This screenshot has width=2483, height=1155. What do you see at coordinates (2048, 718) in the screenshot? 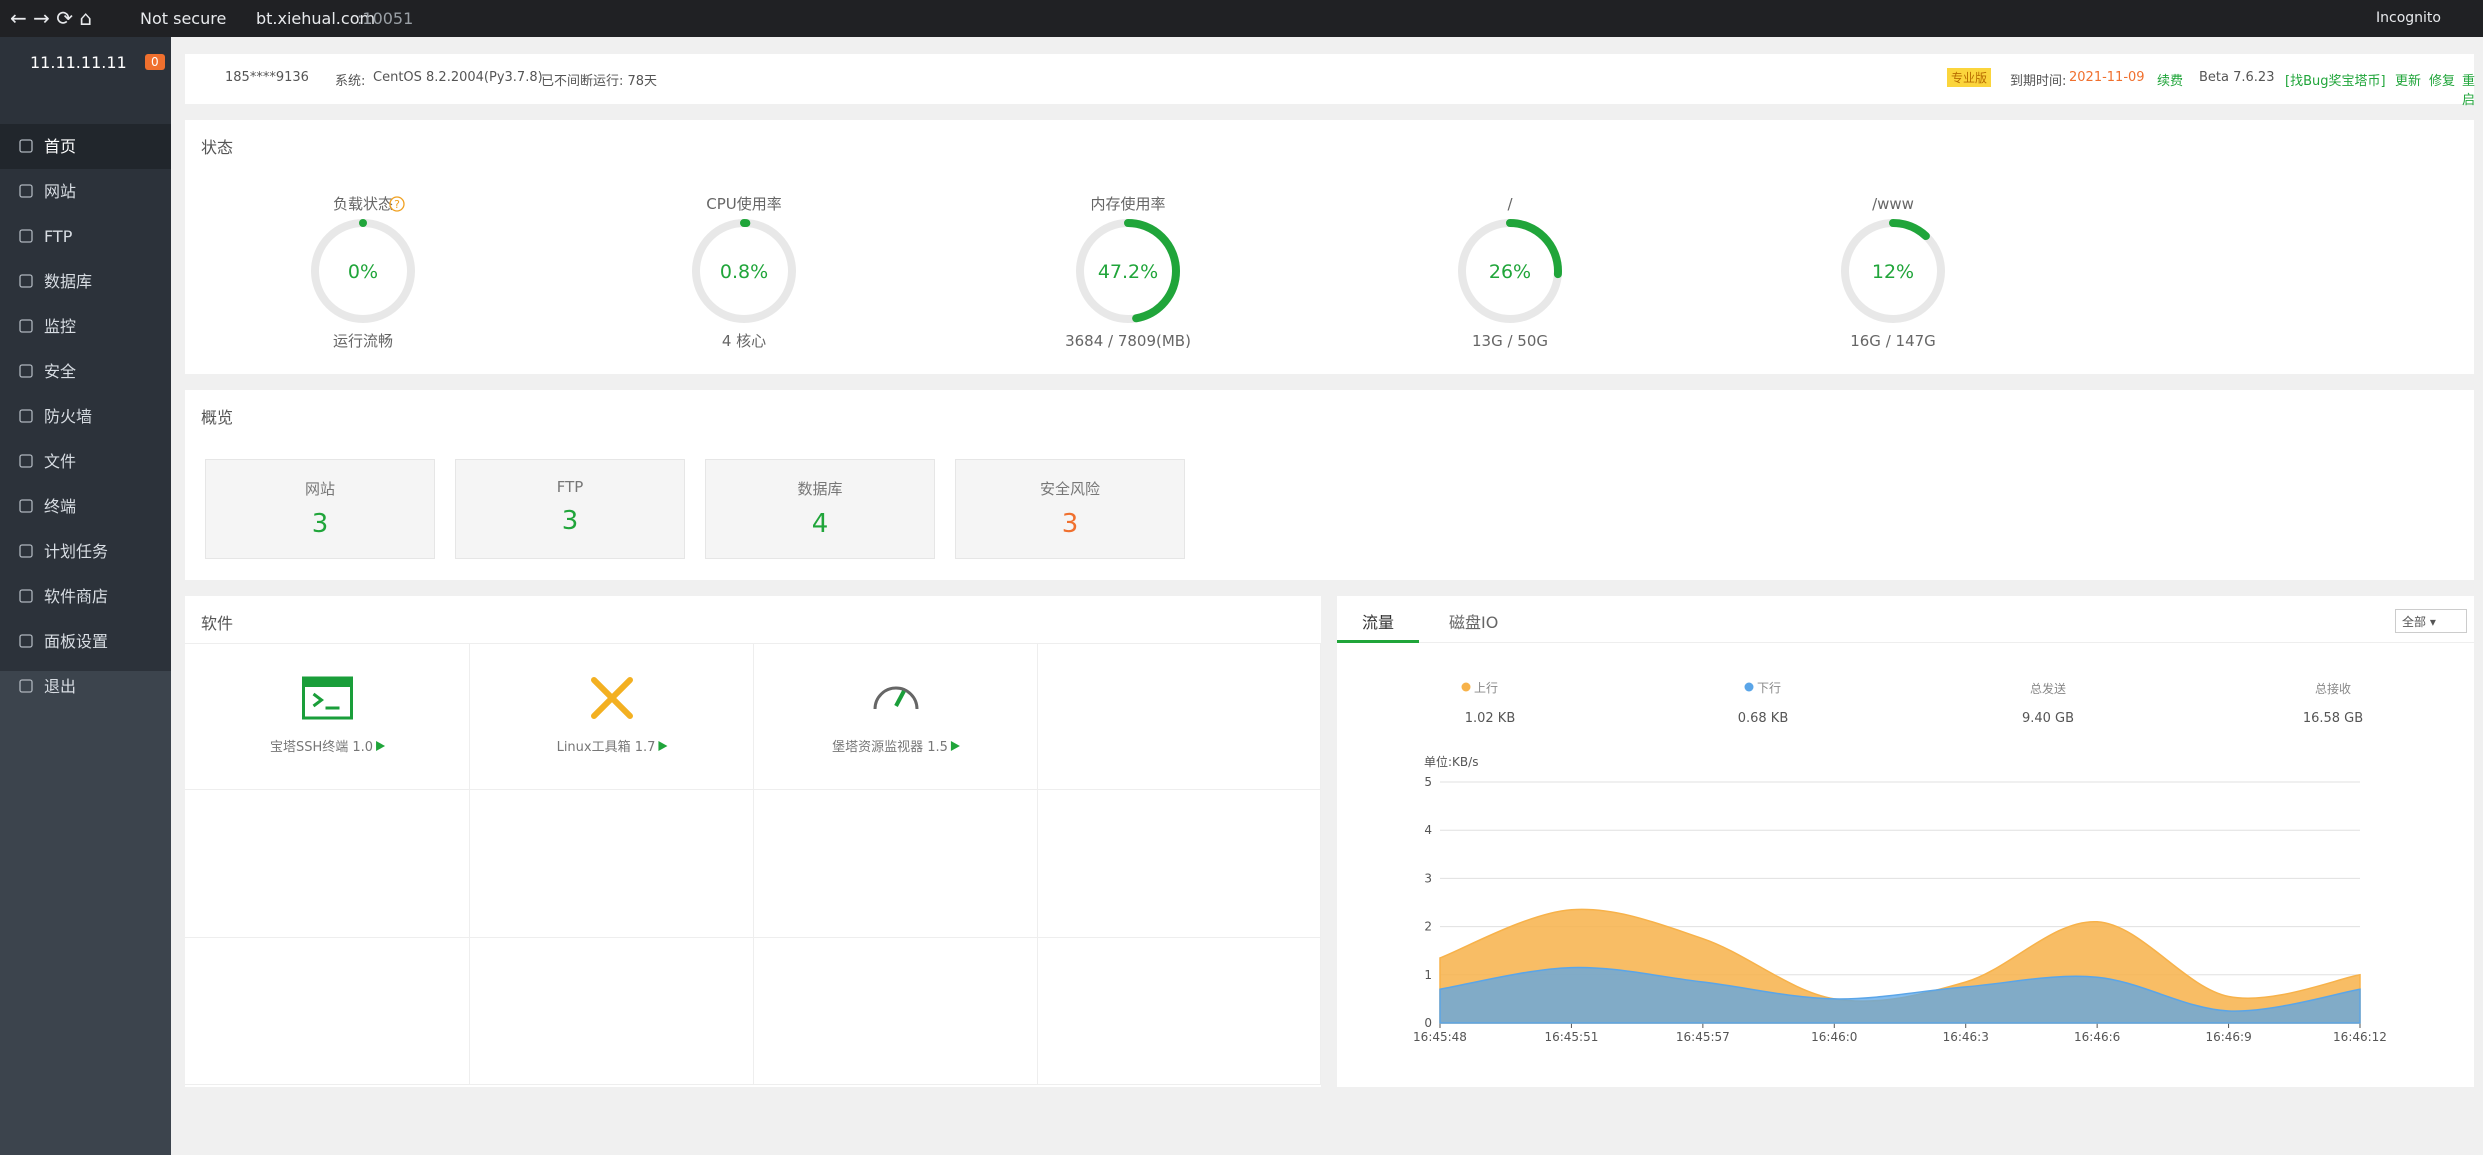
I see `stat-value: 9.40 GB` at bounding box center [2048, 718].